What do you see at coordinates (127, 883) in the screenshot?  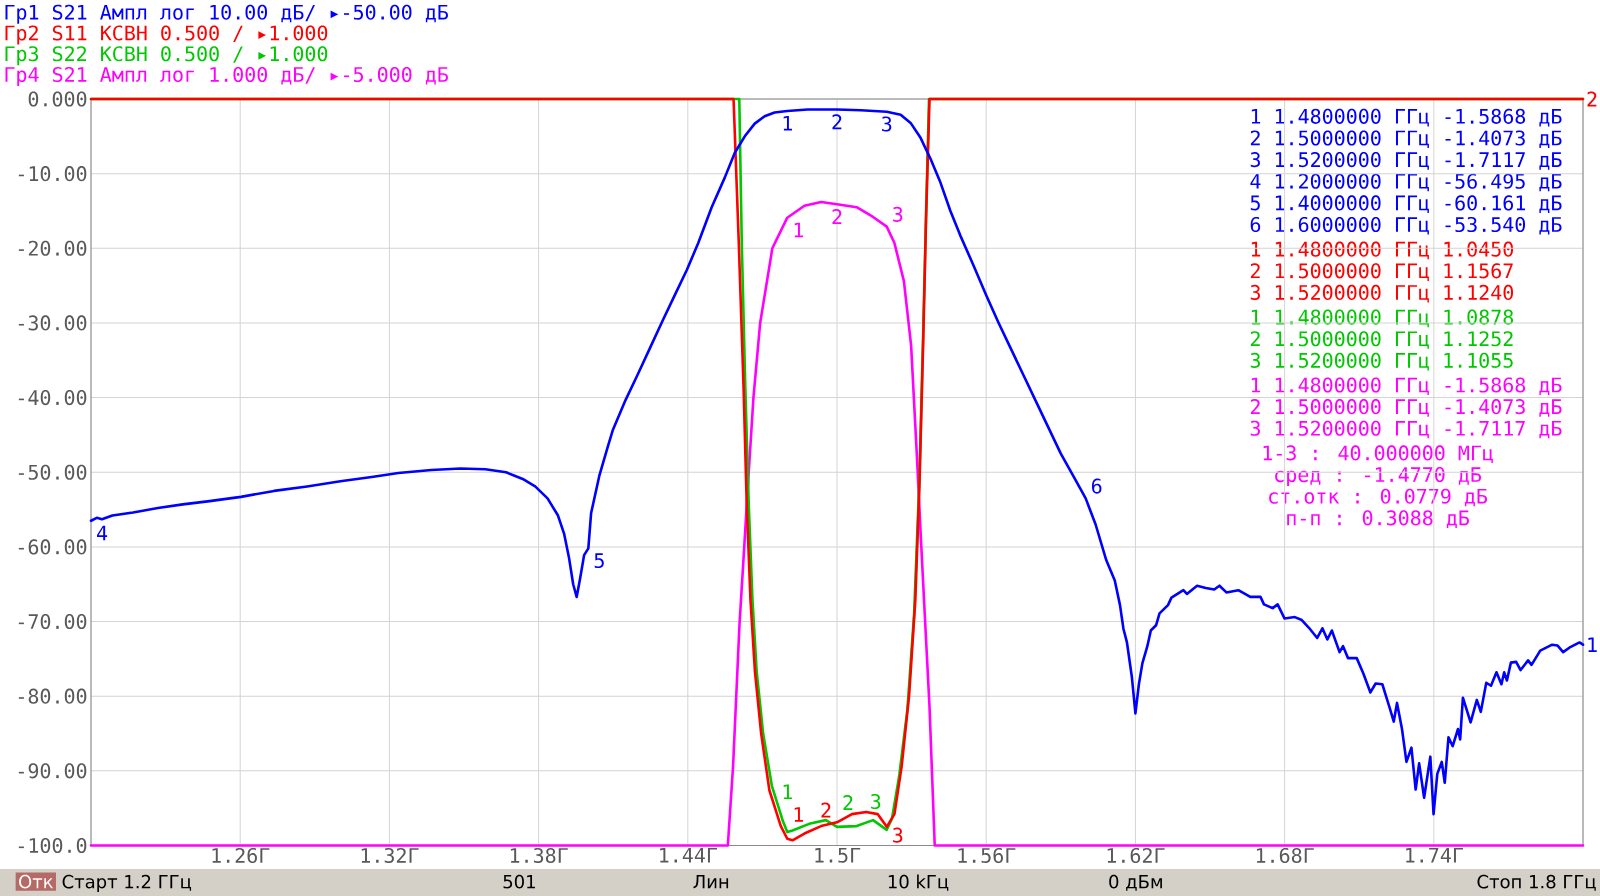 I see `text: Старт 1.2 ГГц` at bounding box center [127, 883].